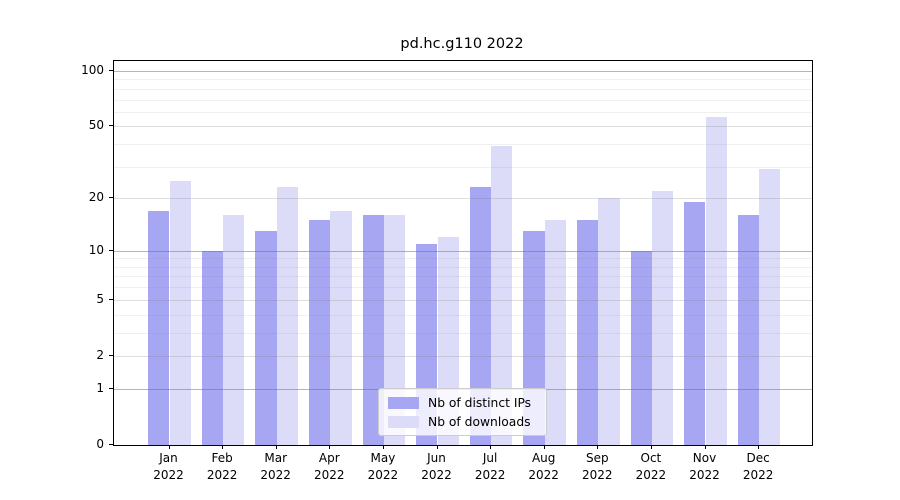  Describe the element at coordinates (100, 354) in the screenshot. I see `y-tick-label: 2` at that location.